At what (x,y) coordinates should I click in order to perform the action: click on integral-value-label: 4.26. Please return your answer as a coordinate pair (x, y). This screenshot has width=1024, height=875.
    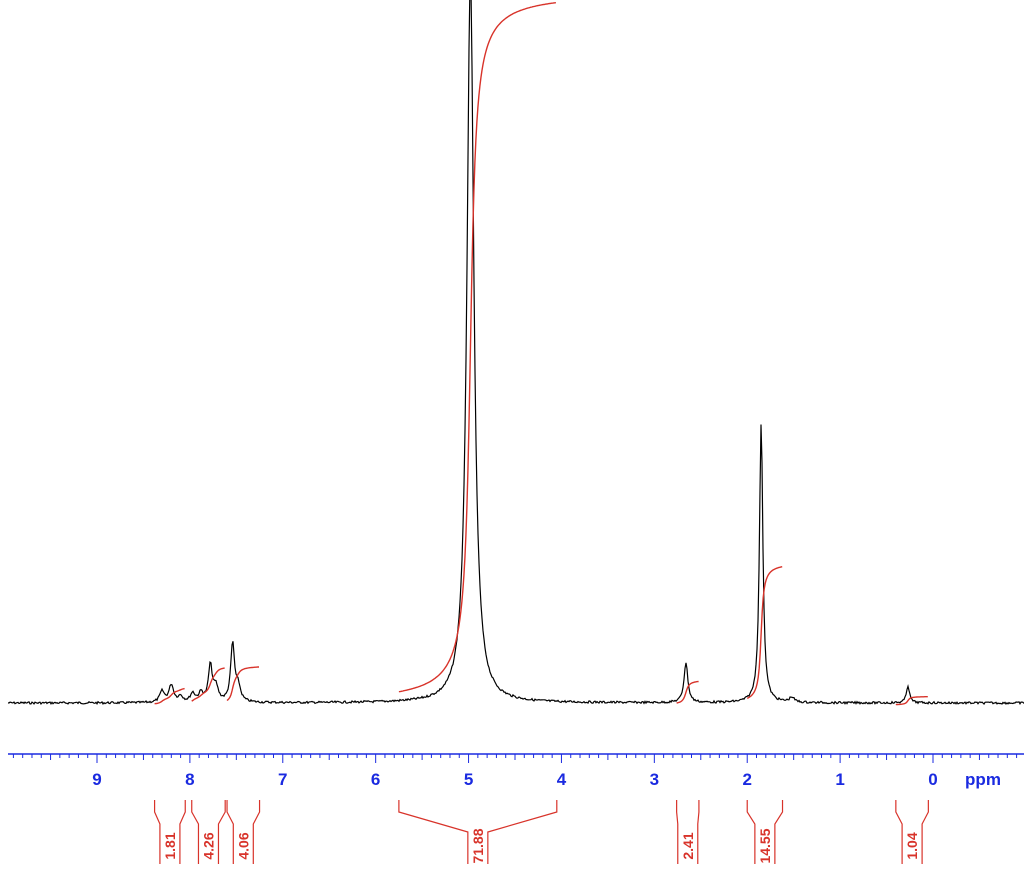
    Looking at the image, I should click on (208, 845).